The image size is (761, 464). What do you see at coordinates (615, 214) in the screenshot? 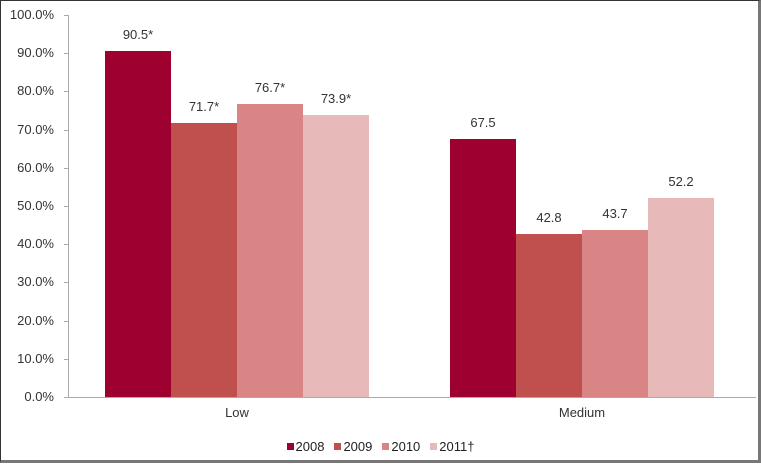
I see `data-label: 43.7` at bounding box center [615, 214].